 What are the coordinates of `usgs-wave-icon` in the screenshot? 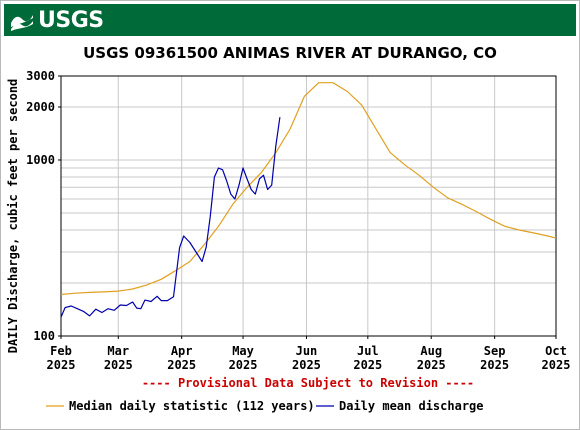 It's located at (22, 23).